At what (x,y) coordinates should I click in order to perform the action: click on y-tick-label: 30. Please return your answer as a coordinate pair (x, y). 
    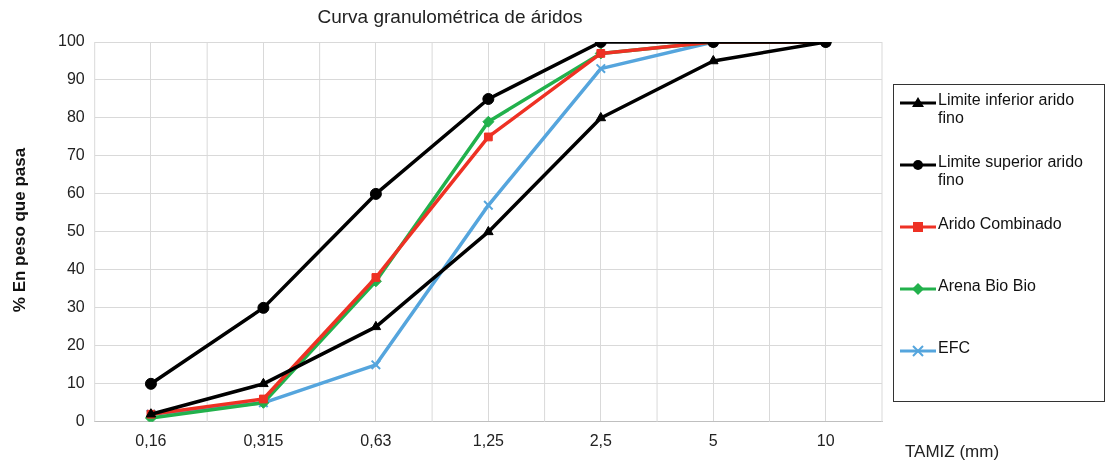
    Looking at the image, I should click on (75, 307).